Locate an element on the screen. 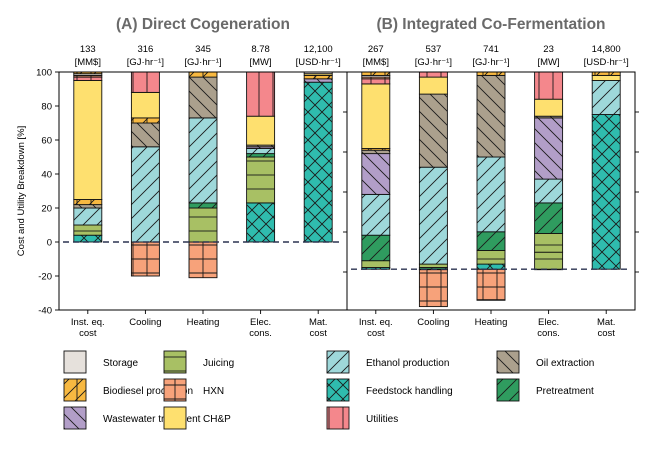 The width and height of the screenshot is (661, 449). legend-item-oil-extraction: Oil extraction is located at coordinates (545, 362).